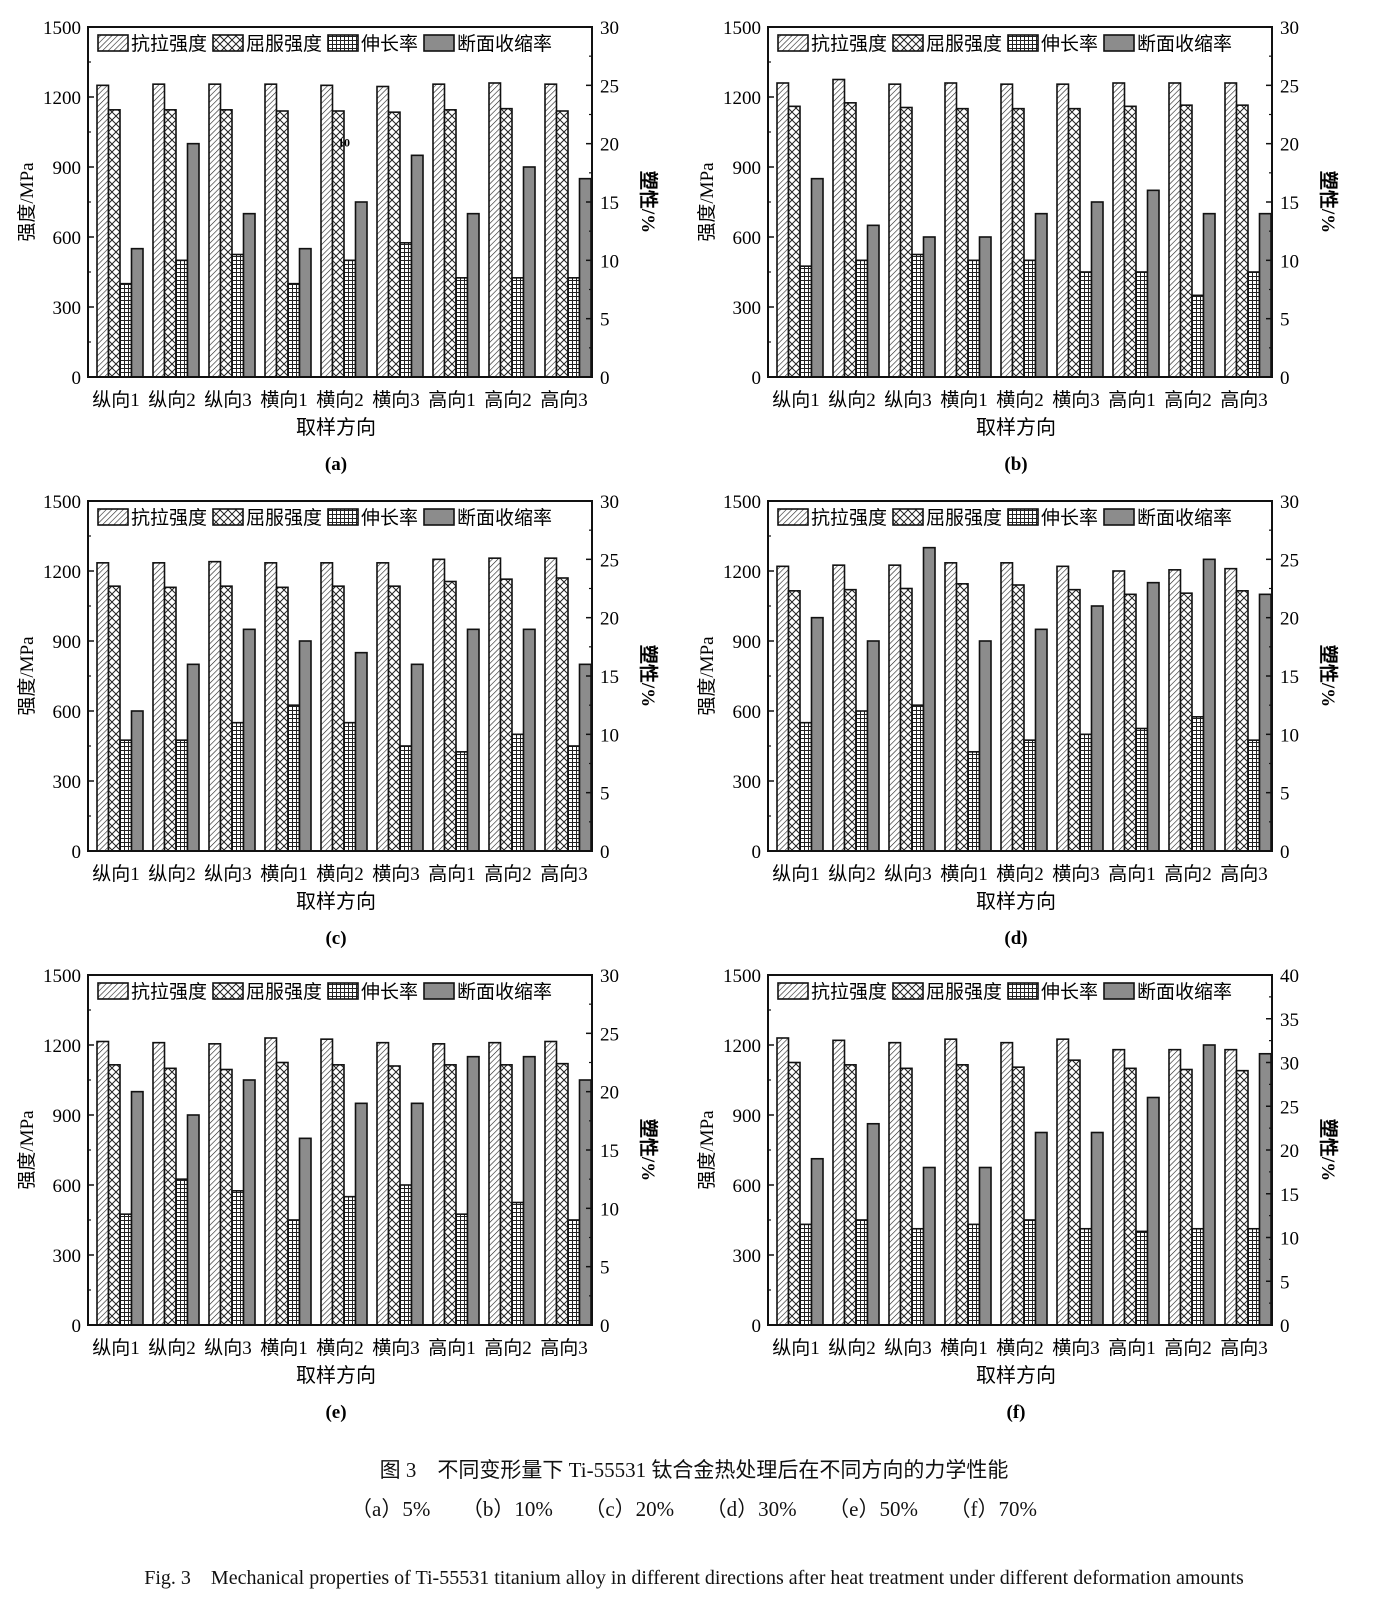 This screenshot has height=1620, width=1388. What do you see at coordinates (694, 1470) in the screenshot?
I see `figure-caption-cn: 图 3 不同变形量下 Ti-55531 钛合金热处理后在不同方向的力学性能` at bounding box center [694, 1470].